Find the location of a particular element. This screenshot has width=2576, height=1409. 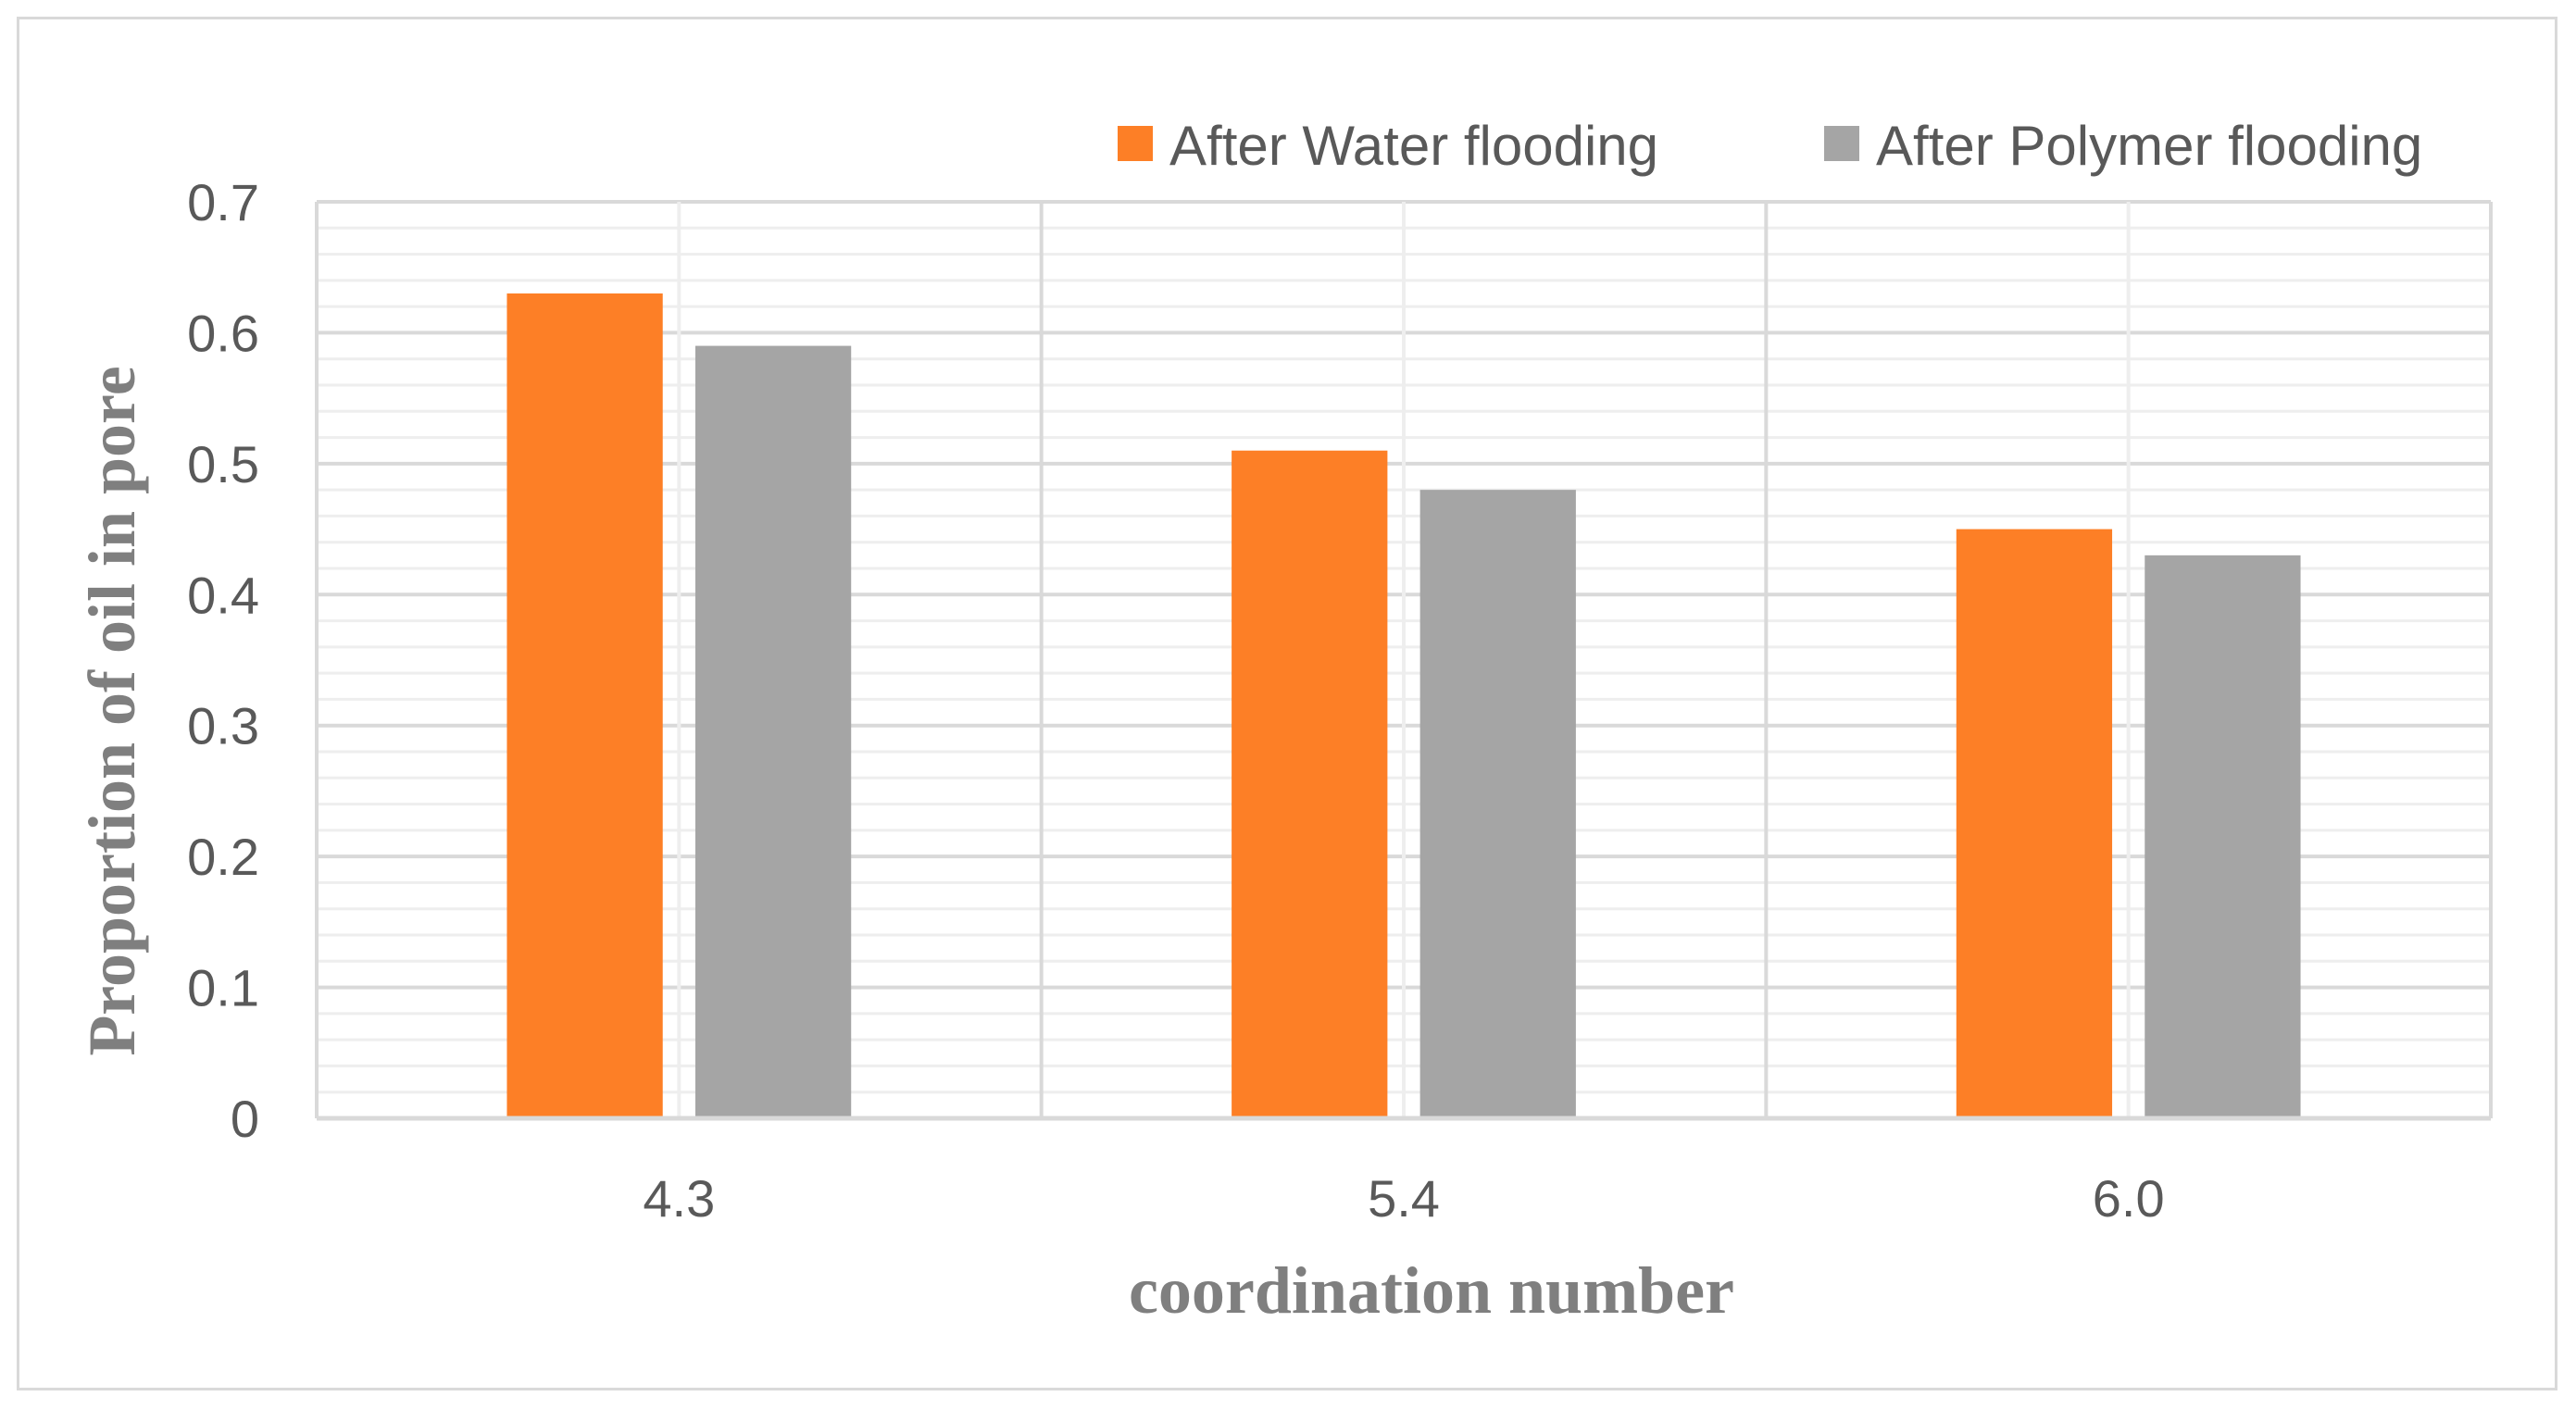

legend-swatch-water-flooding is located at coordinates (1135, 143).